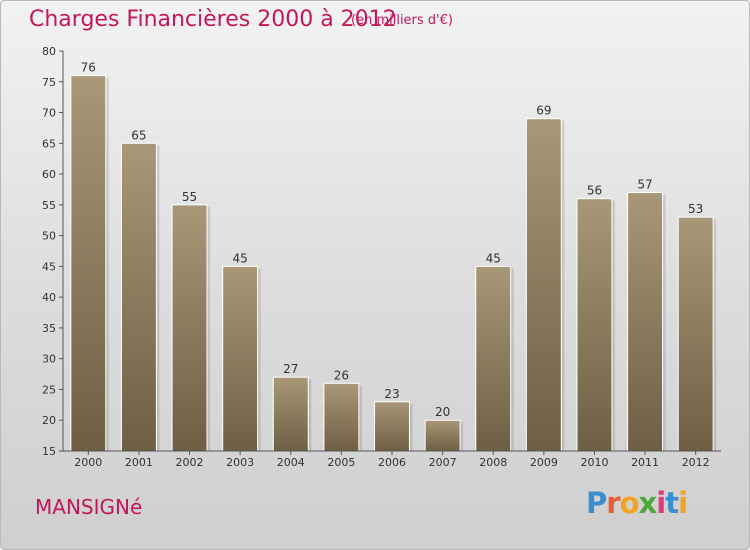 The height and width of the screenshot is (550, 750). Describe the element at coordinates (53, 251) in the screenshot. I see `y-axis: 15 20 25 30 35 40 45 50 55 60 65 70 75 80` at that location.